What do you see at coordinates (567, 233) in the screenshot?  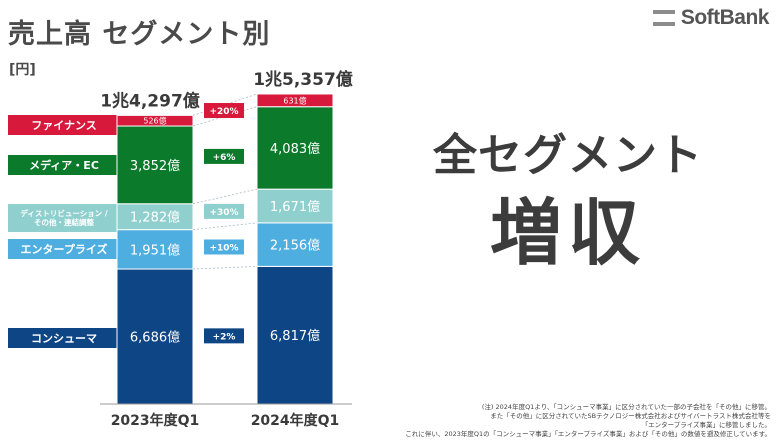 I see `headline-revenue-increase: 増収` at bounding box center [567, 233].